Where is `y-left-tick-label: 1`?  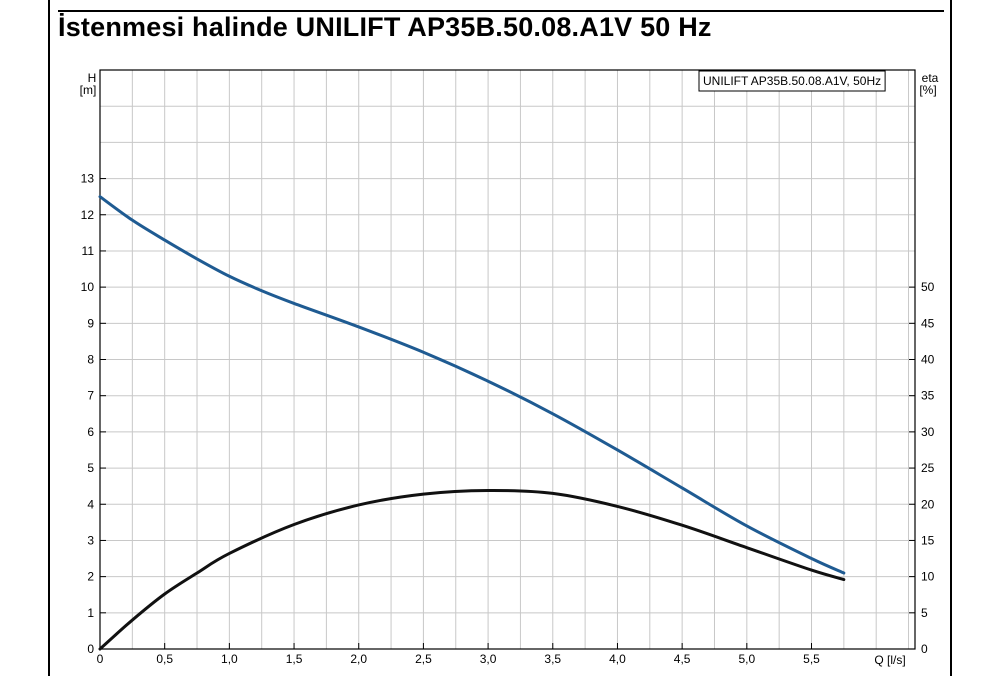 y-left-tick-label: 1 is located at coordinates (90, 613).